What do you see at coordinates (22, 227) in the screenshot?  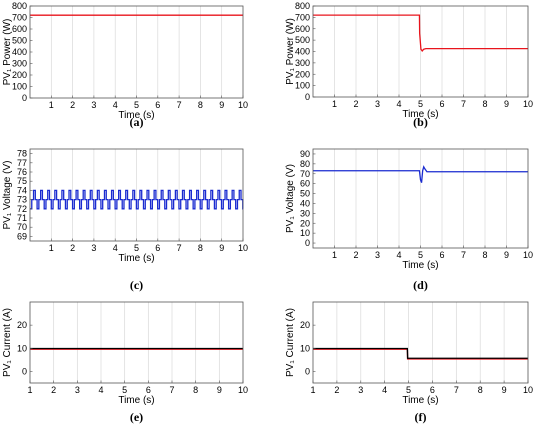 I see `y-tick-label: 70` at bounding box center [22, 227].